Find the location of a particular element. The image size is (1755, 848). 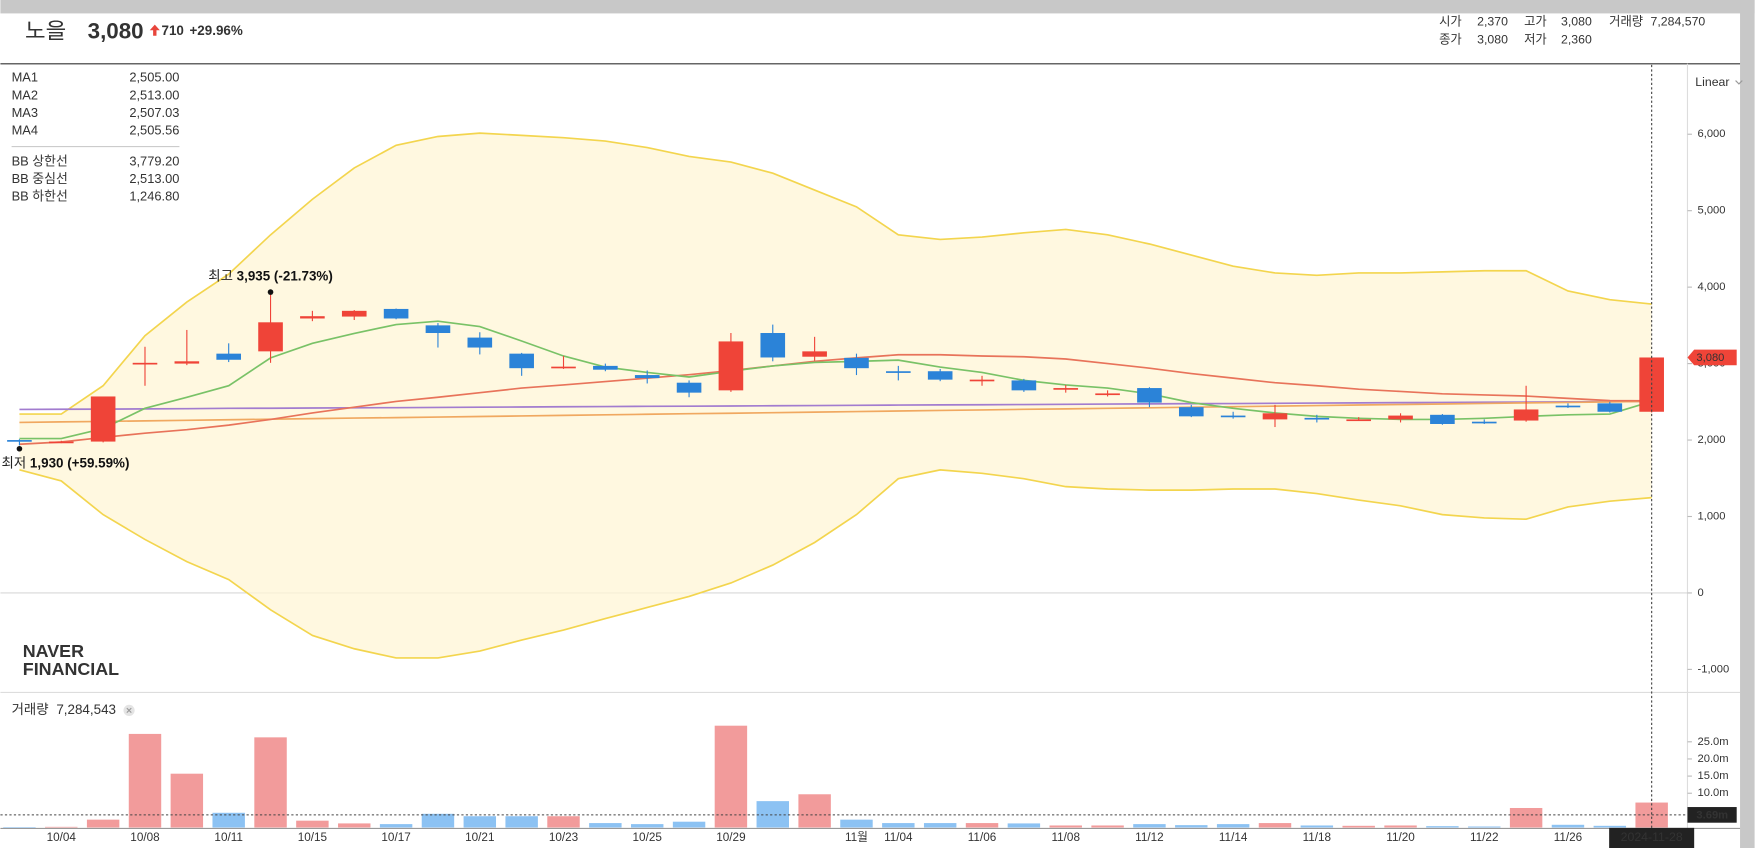

x-tick-label: 11월 is located at coordinates (856, 837).